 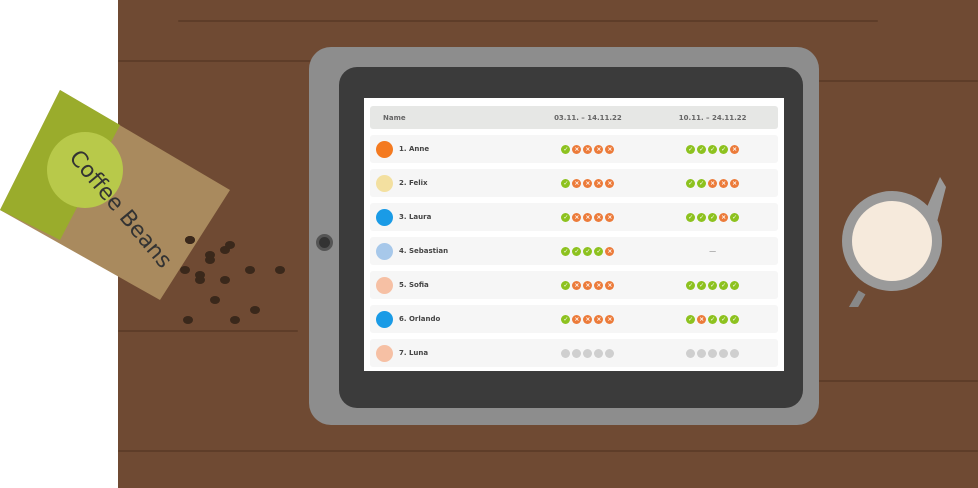 What do you see at coordinates (234, 280) in the screenshot?
I see `coffee-beans` at bounding box center [234, 280].